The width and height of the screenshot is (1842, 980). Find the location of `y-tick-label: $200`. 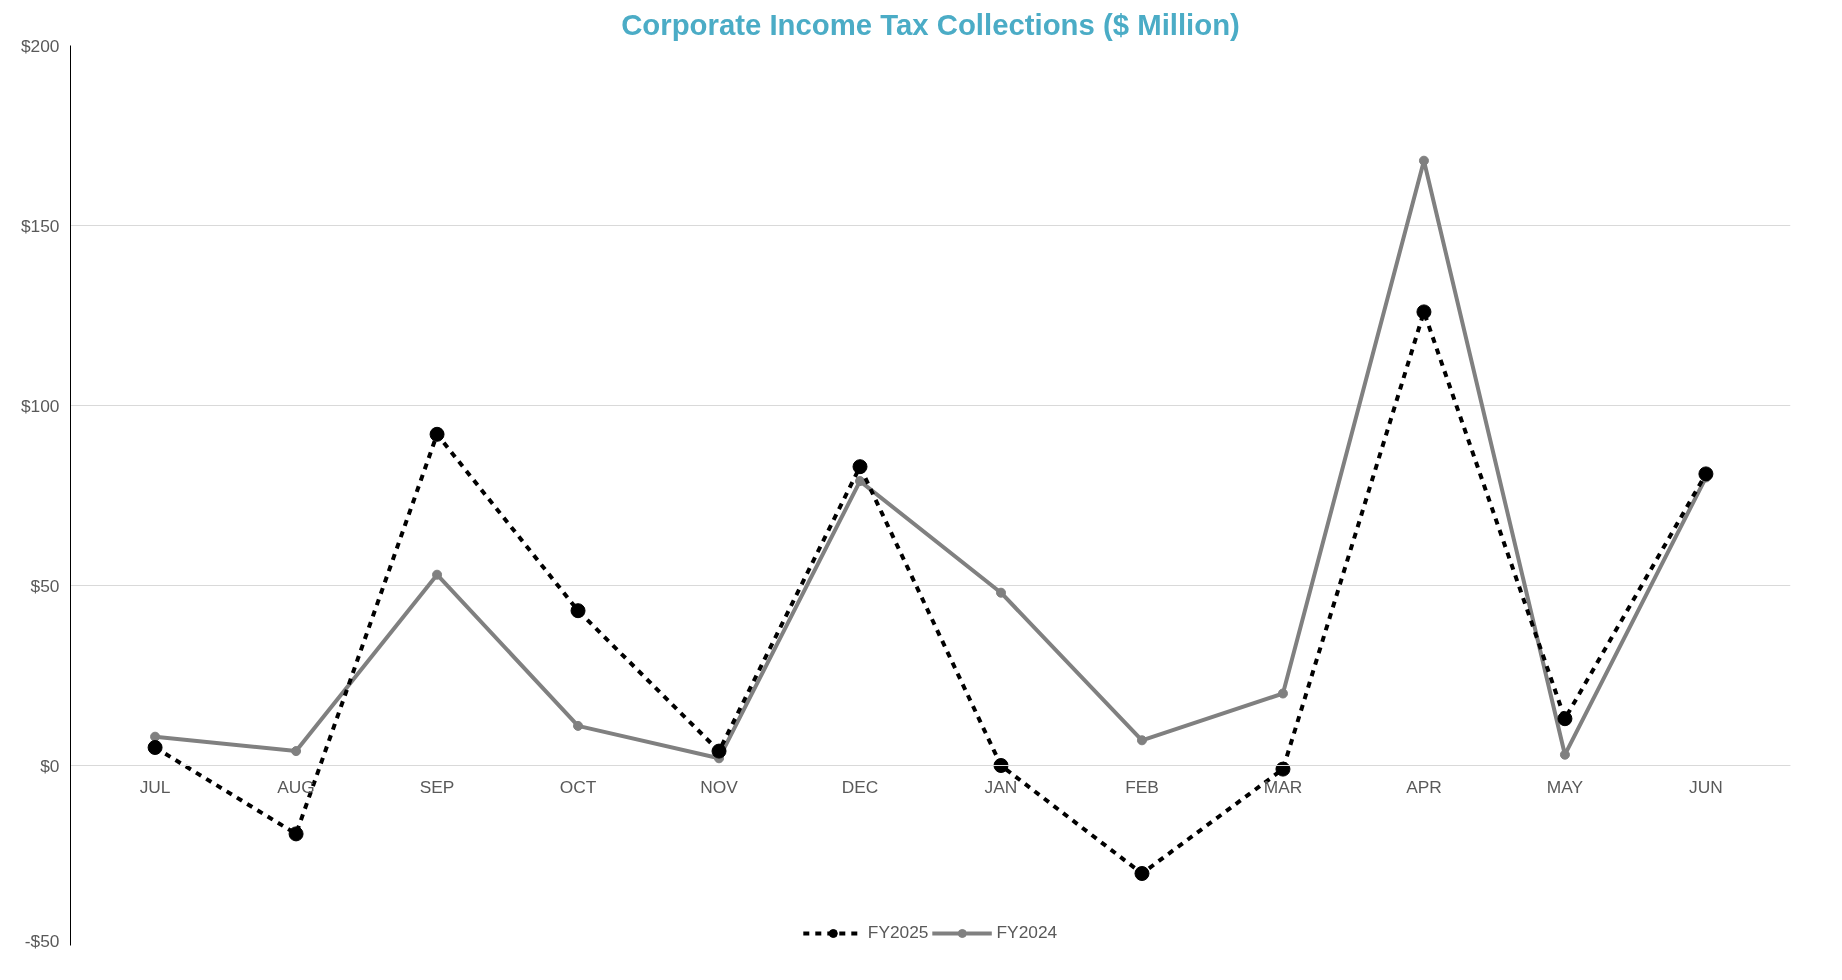

y-tick-label: $200 is located at coordinates (40, 45).